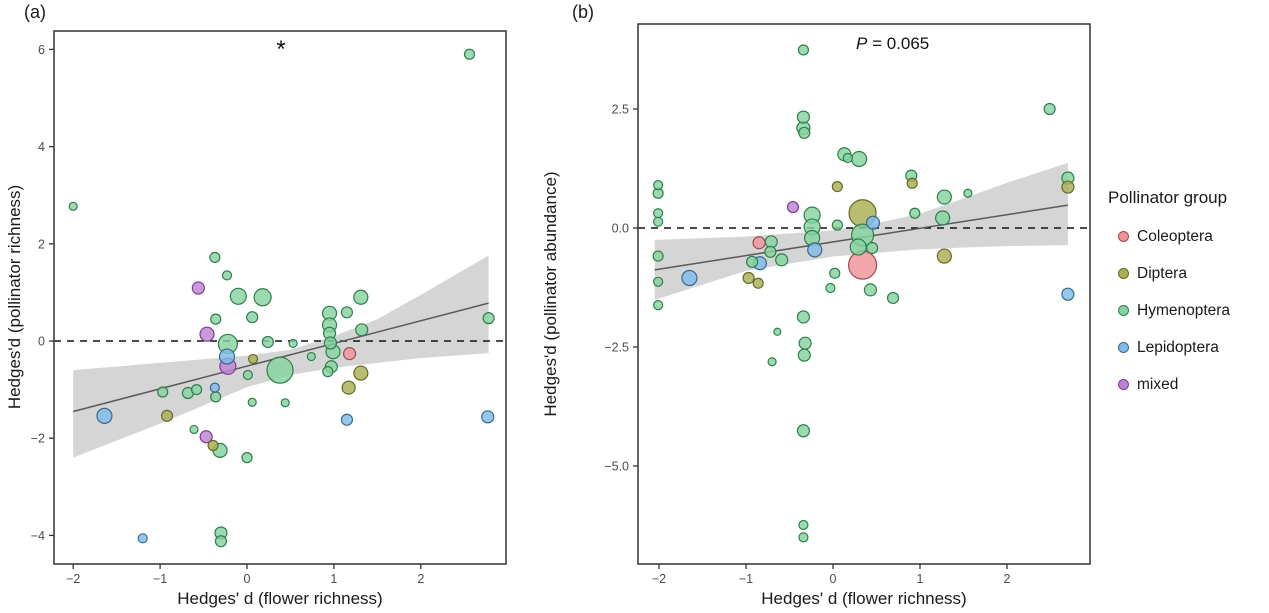 The width and height of the screenshot is (1269, 613). I want to click on mixed-color-dot-icon, so click(1123, 384).